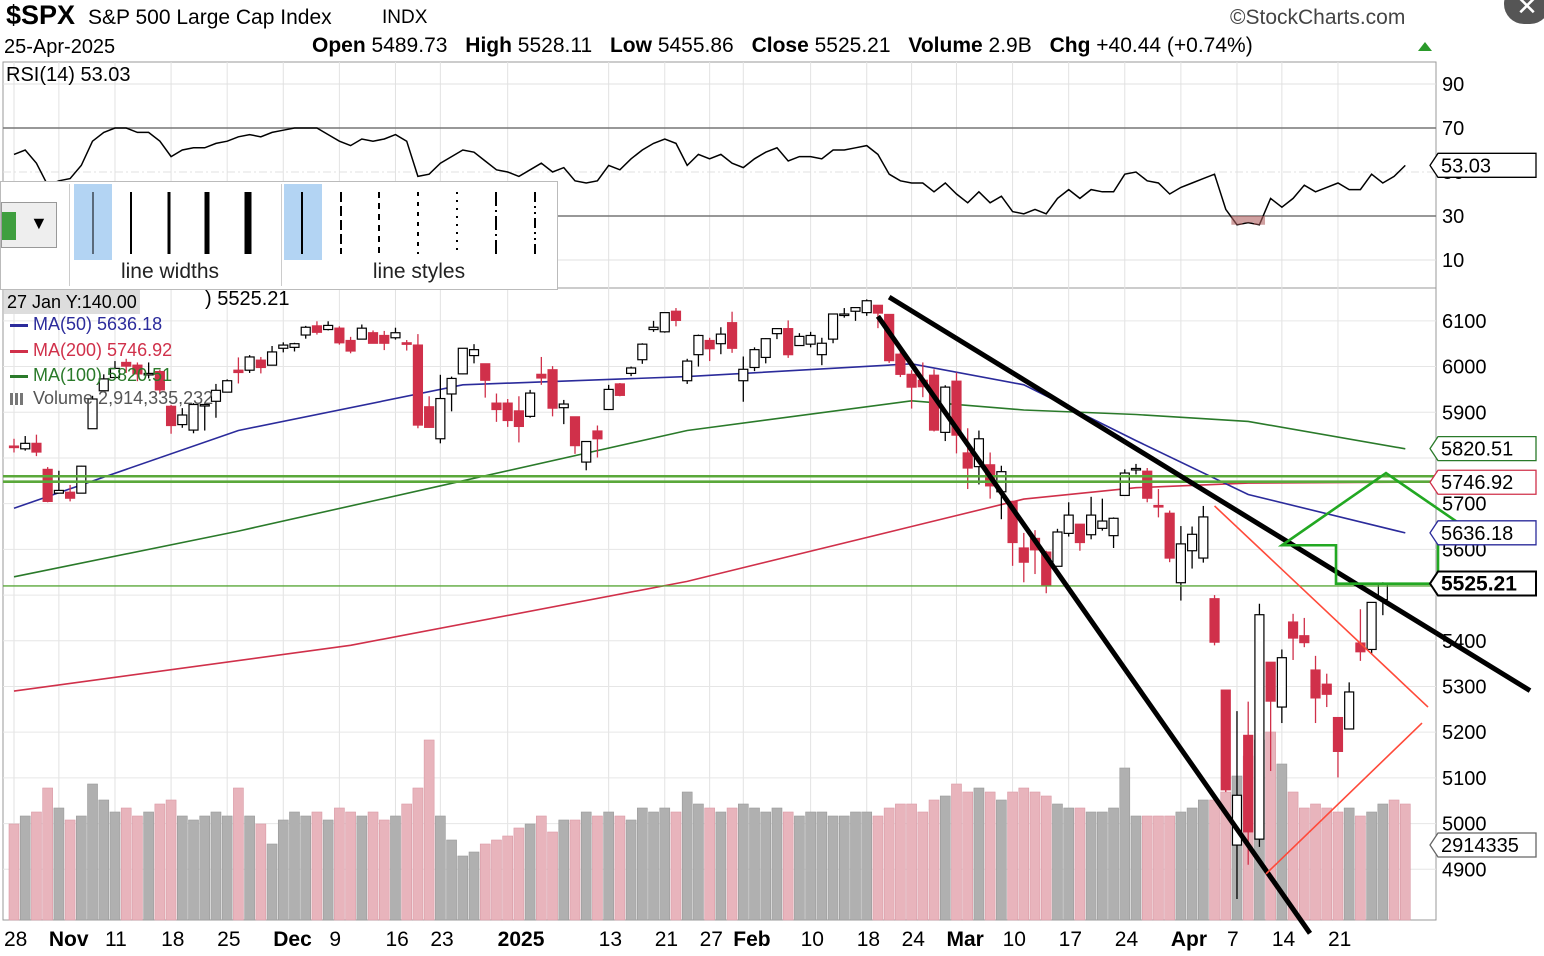 The image size is (1544, 956). Describe the element at coordinates (1483, 533) in the screenshot. I see `ma50-tag: 5636.18` at that location.